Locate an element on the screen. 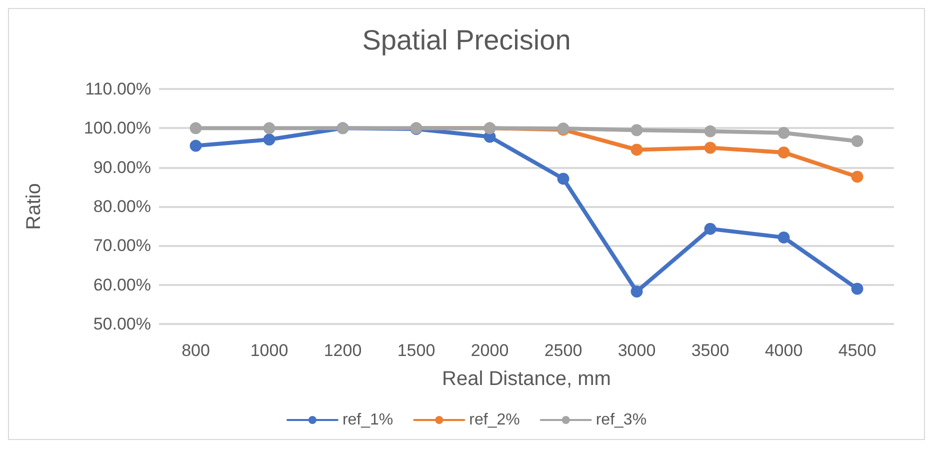 This screenshot has height=450, width=935. legend-label: ref_3% is located at coordinates (621, 420).